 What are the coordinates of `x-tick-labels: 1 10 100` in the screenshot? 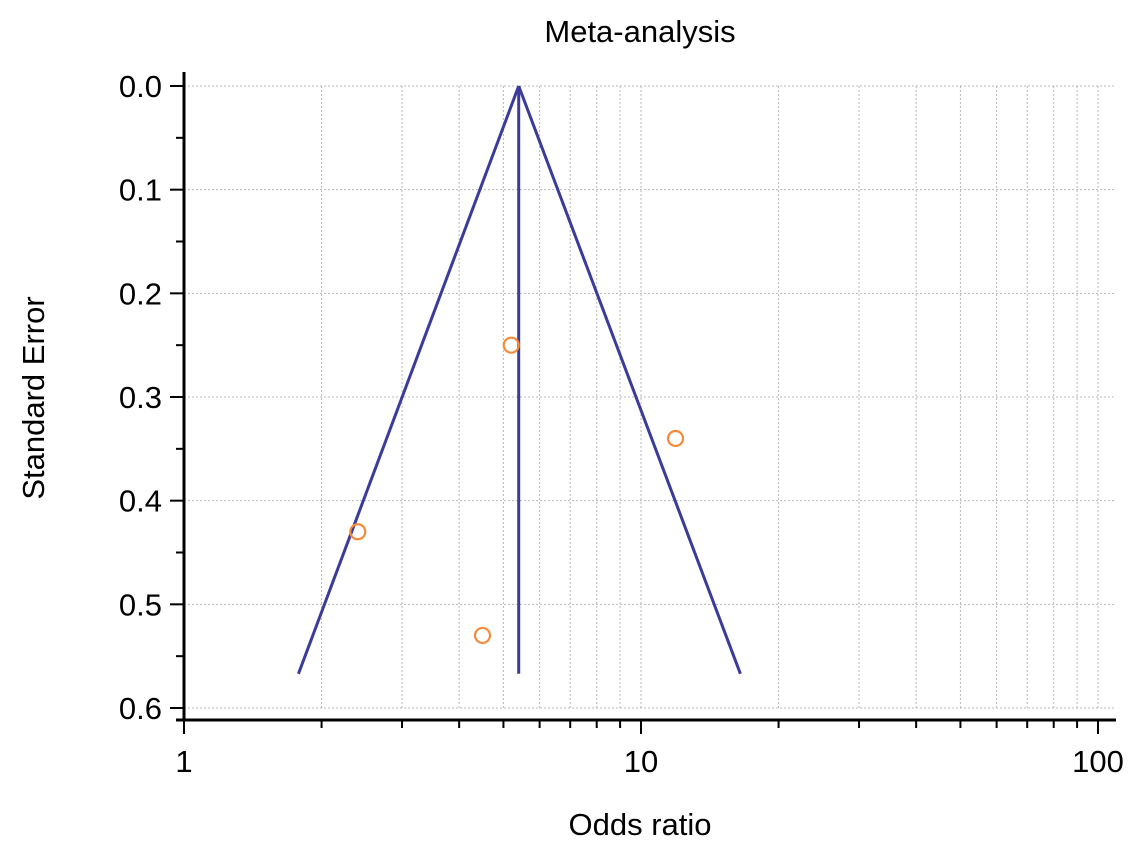 It's located at (649, 761).